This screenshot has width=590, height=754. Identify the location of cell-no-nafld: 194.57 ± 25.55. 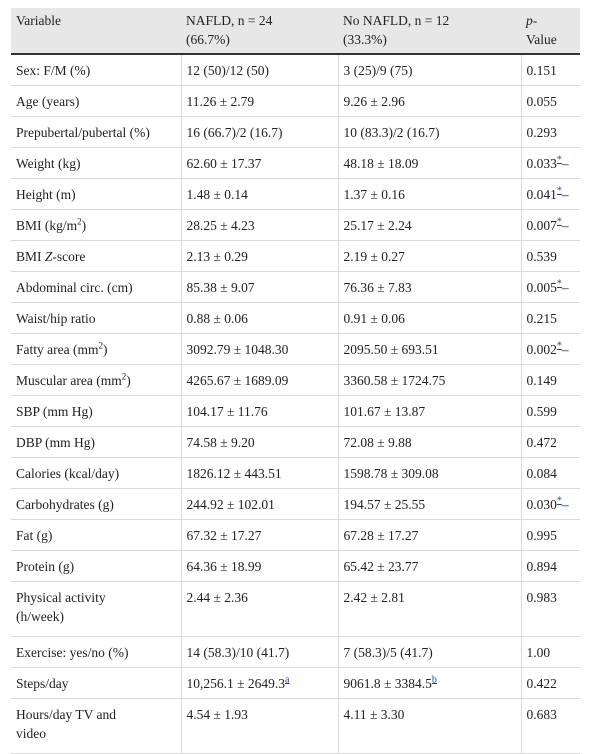
(430, 504).